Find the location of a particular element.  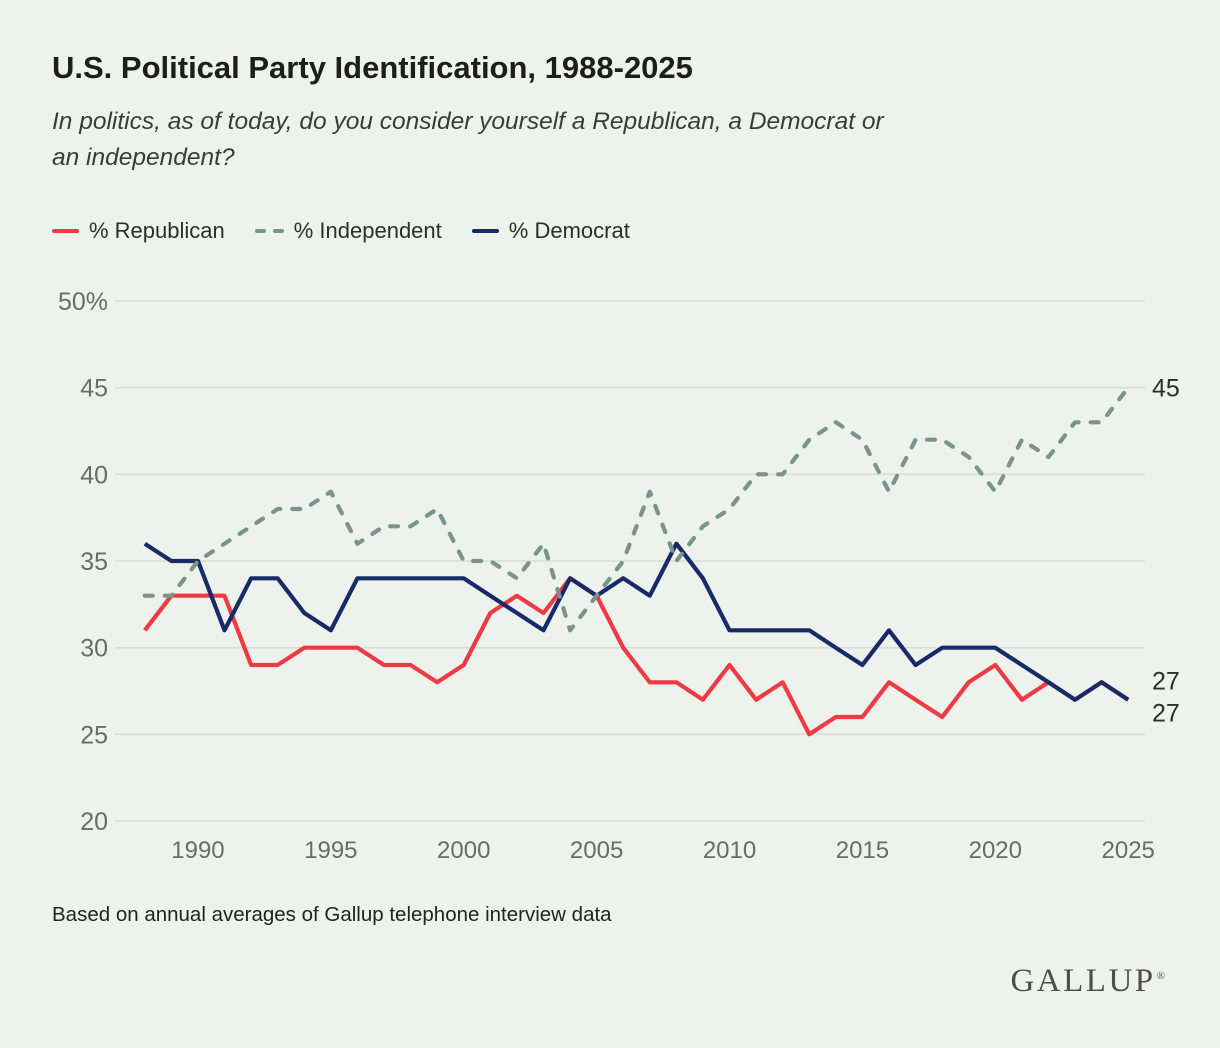

y-axis-tick-40: 40 is located at coordinates (94, 475).